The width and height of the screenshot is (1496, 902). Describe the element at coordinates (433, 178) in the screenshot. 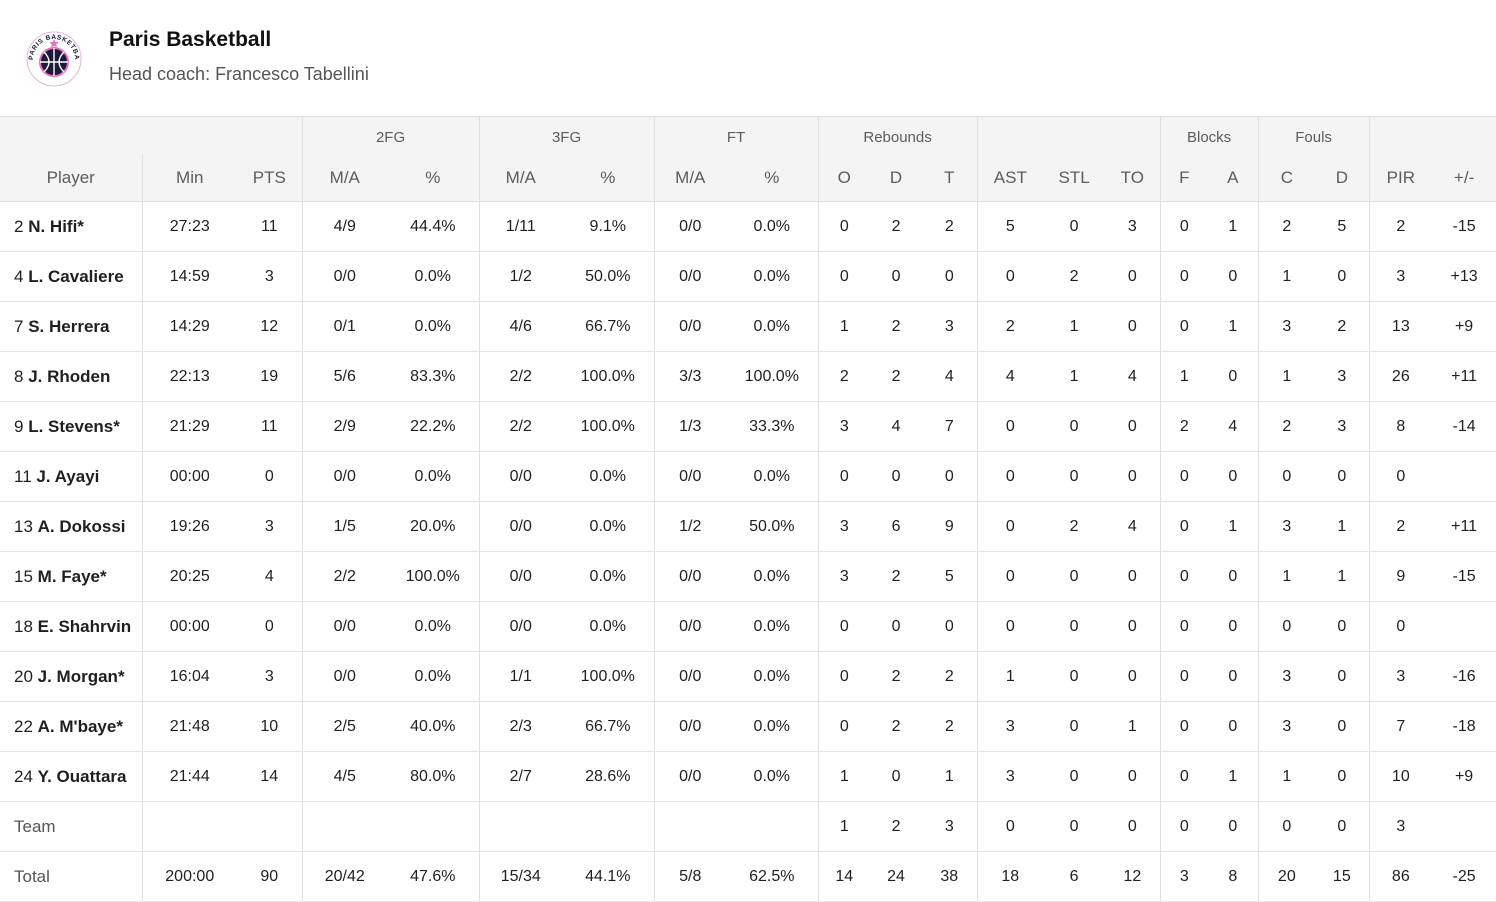

I see `col-header-2fg-pct: %` at that location.